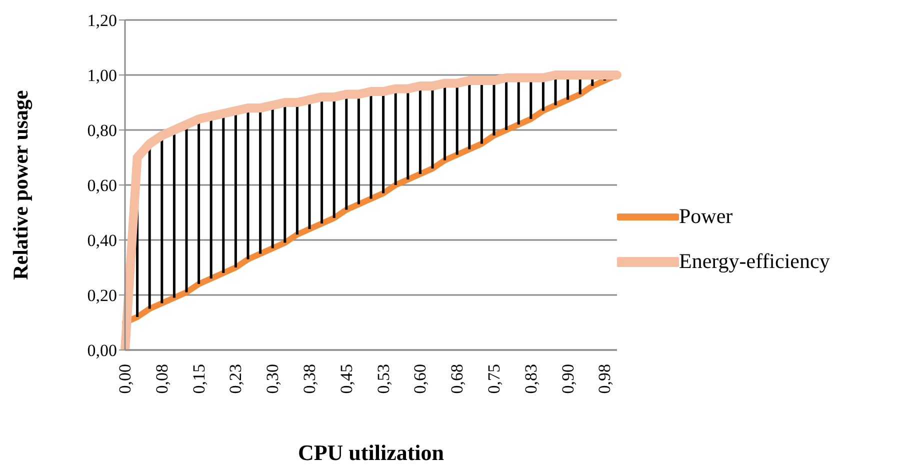  Describe the element at coordinates (102, 130) in the screenshot. I see `y-tick-label: 0,80` at that location.